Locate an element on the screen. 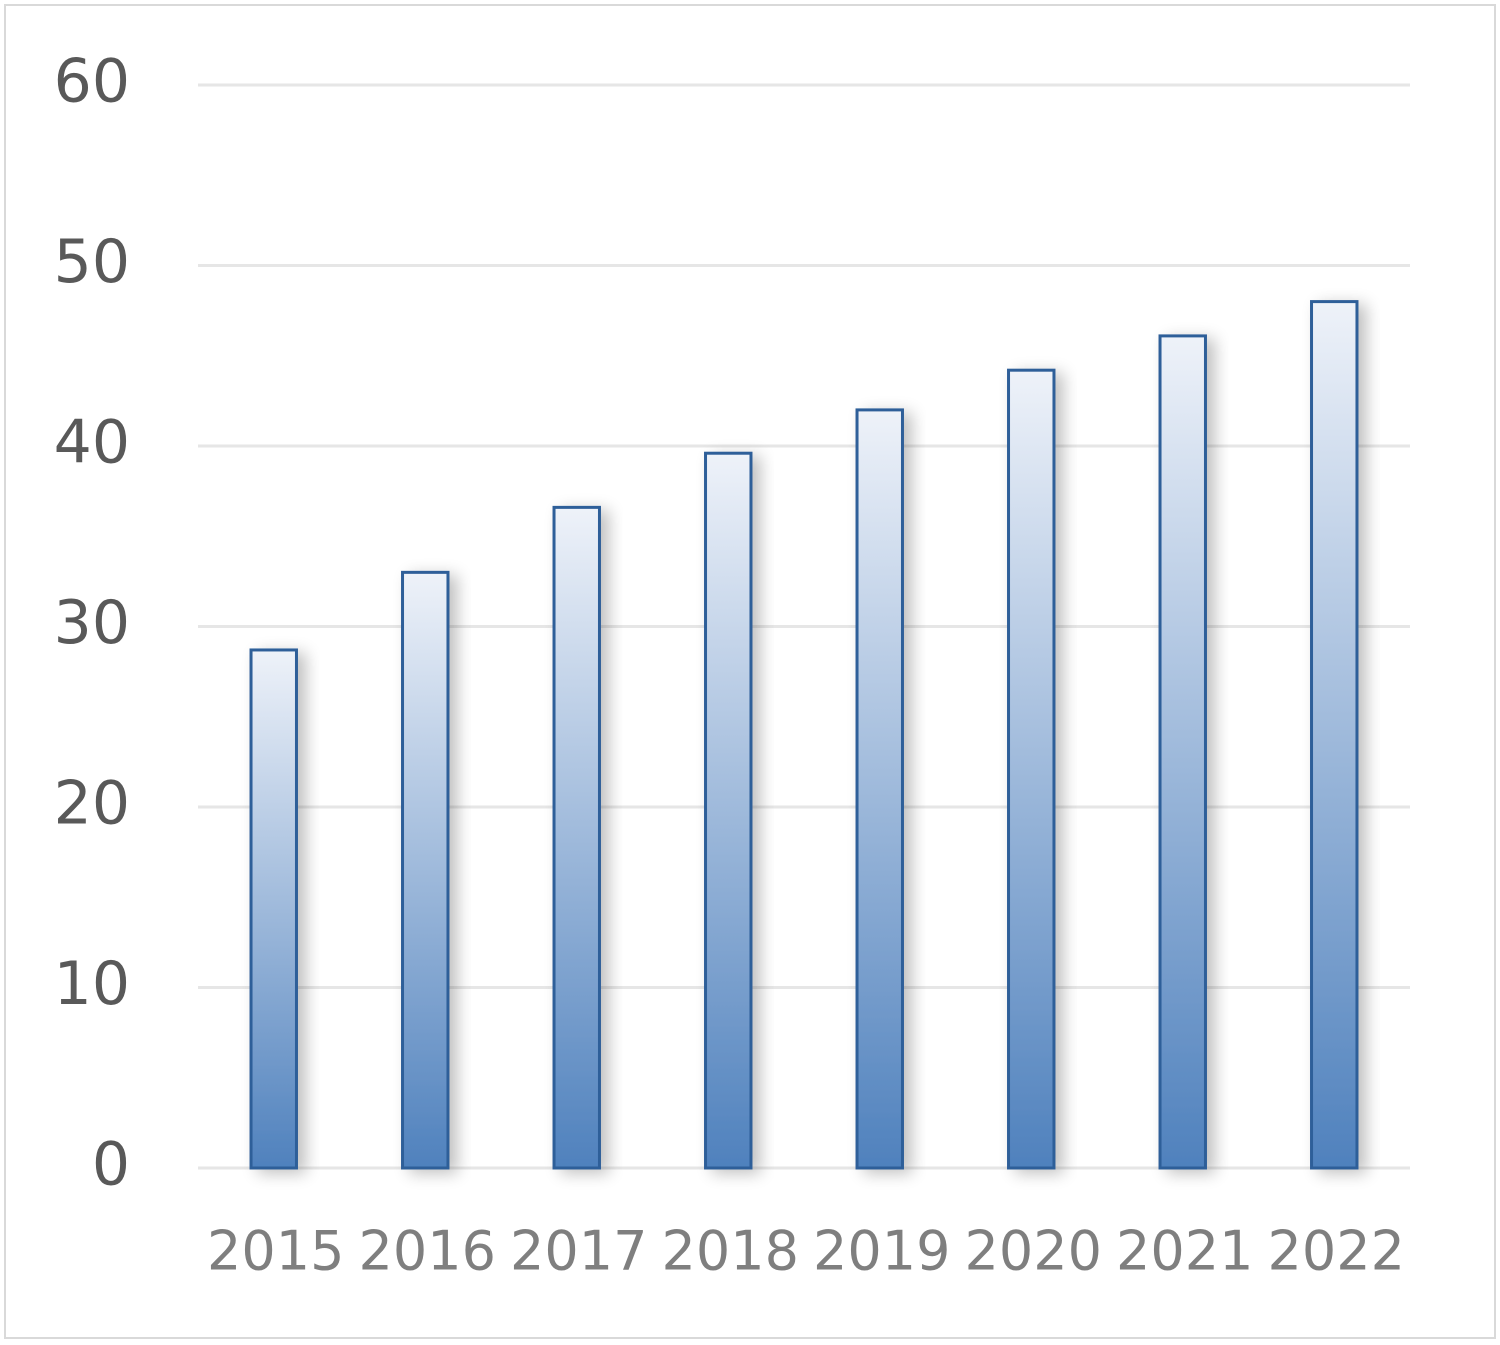 The height and width of the screenshot is (1345, 1500). x-tick-label: 2022 is located at coordinates (1336, 1251).